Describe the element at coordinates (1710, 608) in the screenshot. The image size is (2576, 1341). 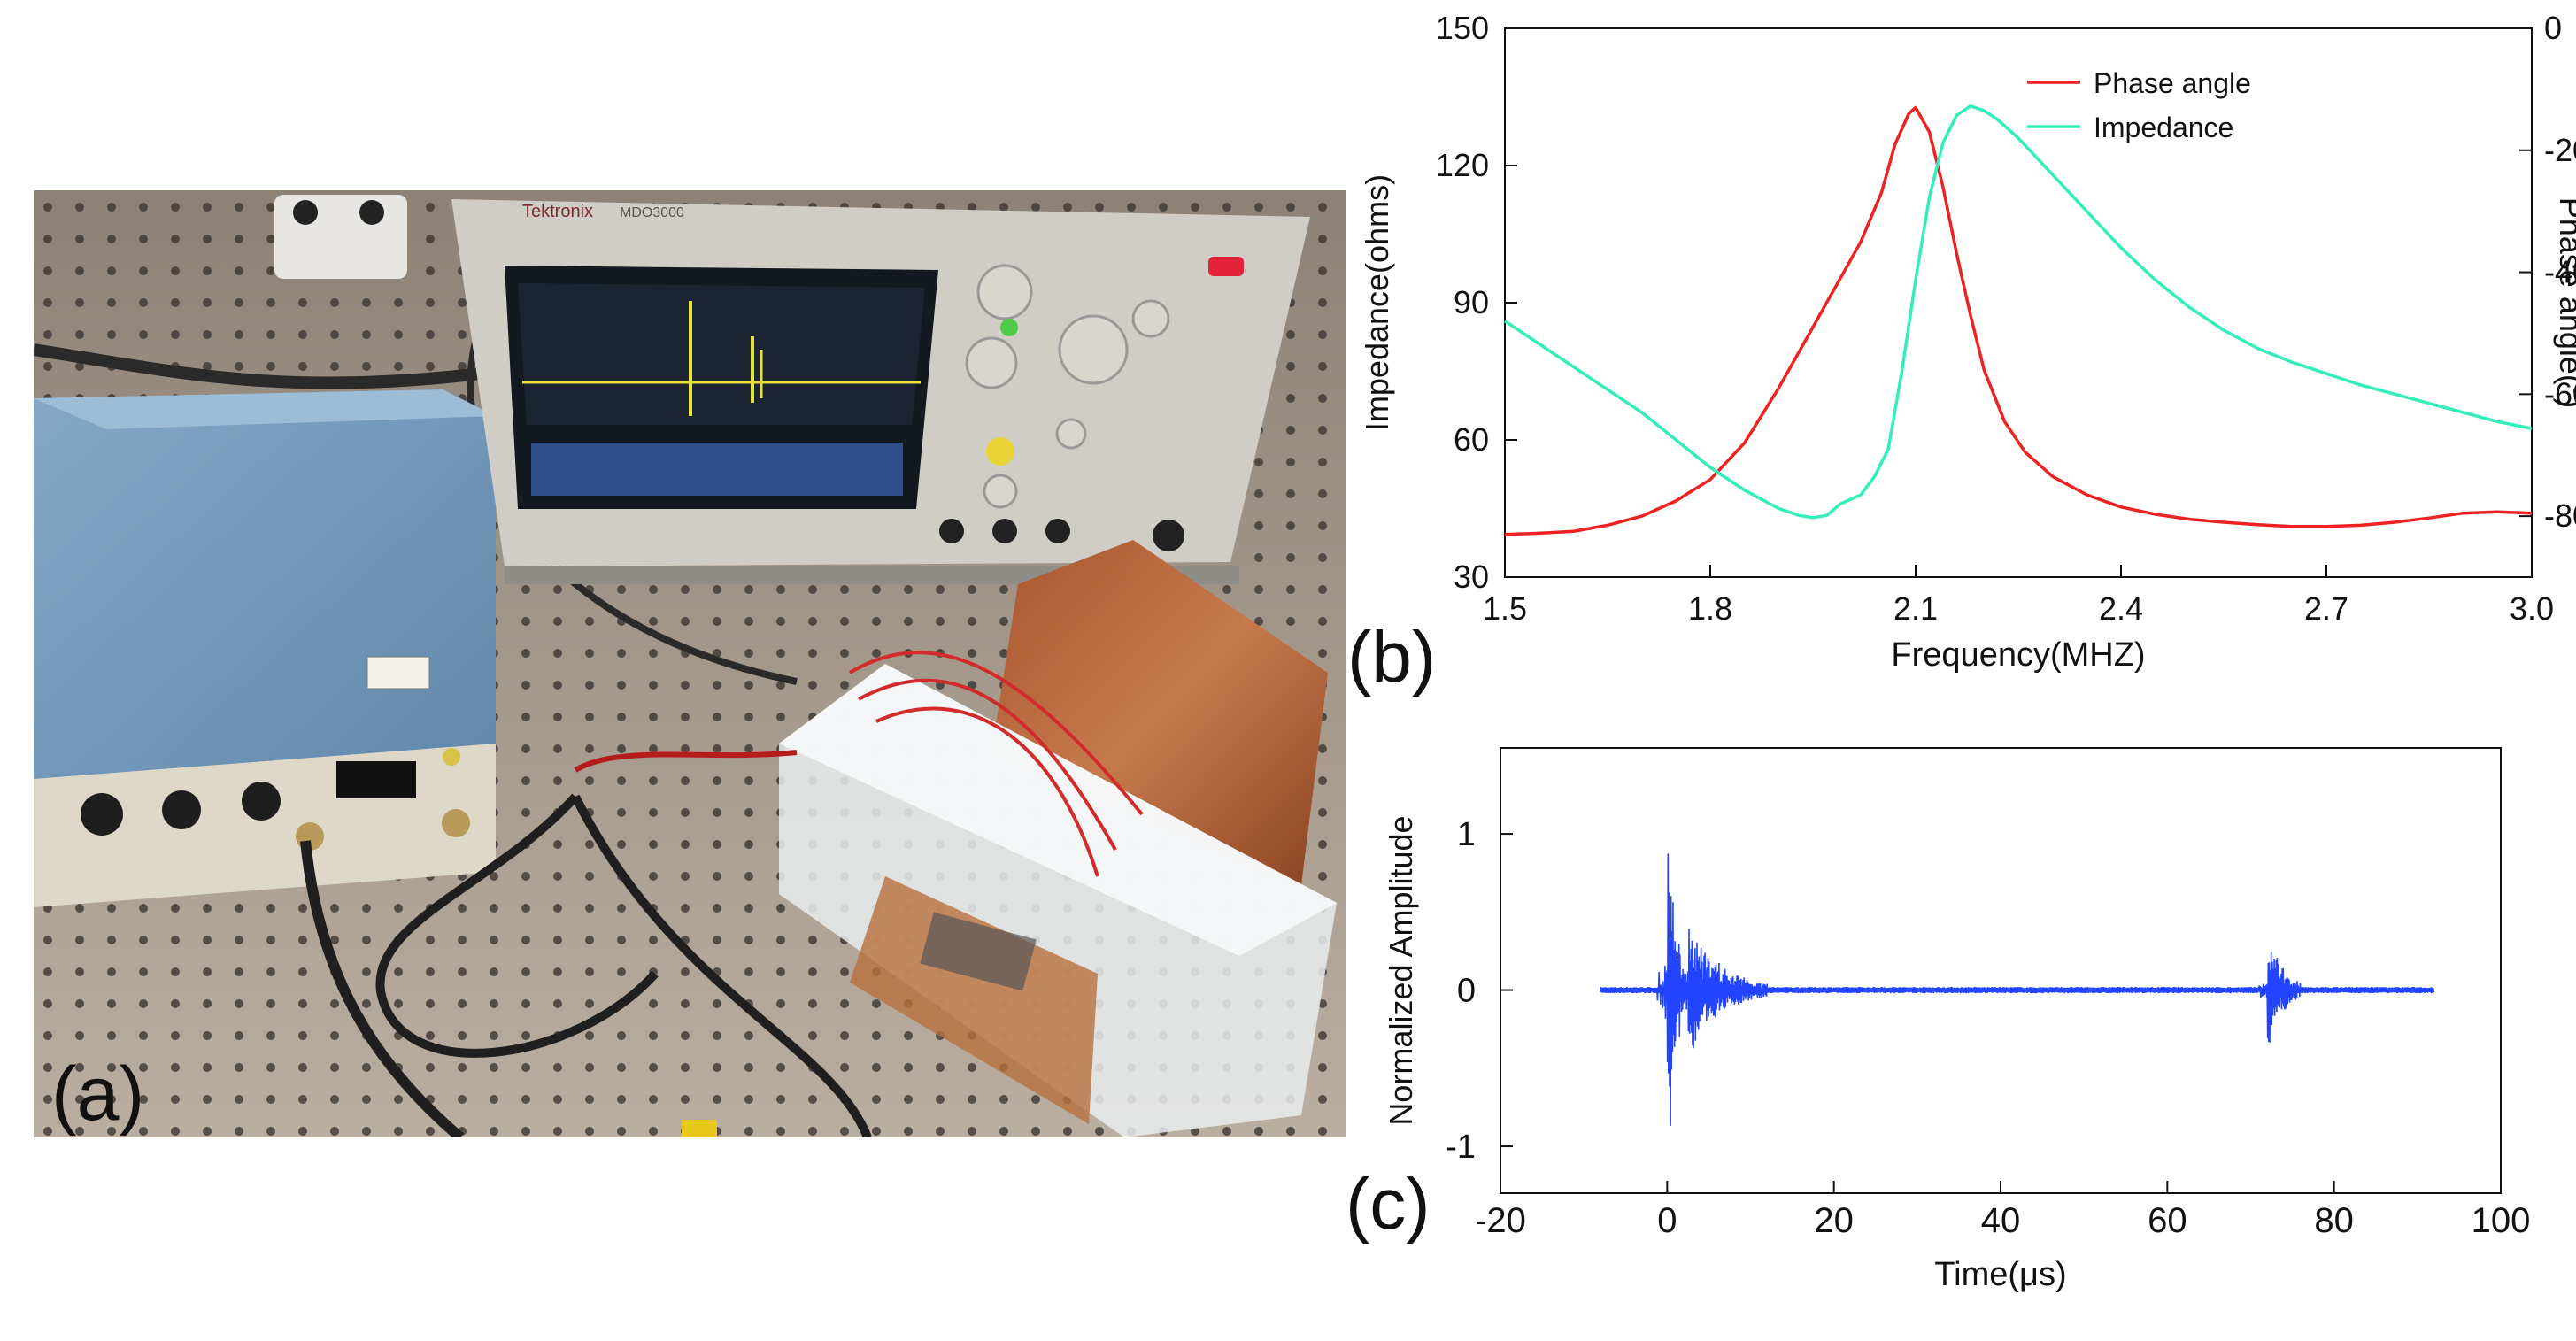
I see `chart-b-x-tick-label: 1.8` at that location.